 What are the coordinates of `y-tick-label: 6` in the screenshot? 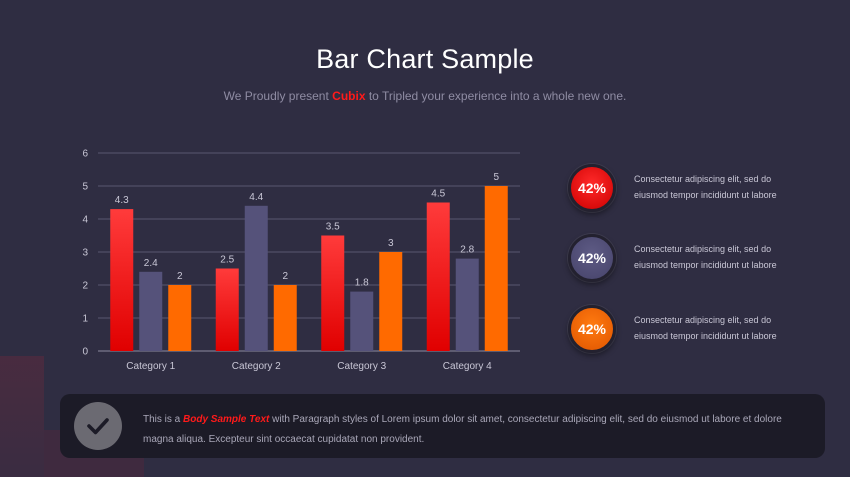 It's located at (85, 154).